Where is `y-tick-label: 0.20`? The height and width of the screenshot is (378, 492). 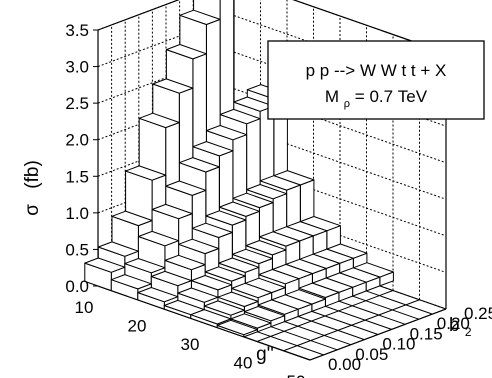 y-tick-label: 0.20 is located at coordinates (453, 323).